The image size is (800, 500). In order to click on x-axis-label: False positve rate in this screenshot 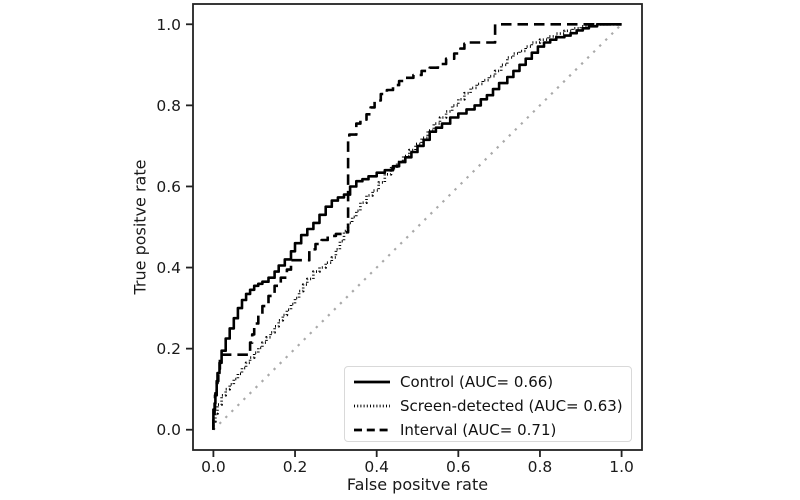, I will do `click(417, 484)`.